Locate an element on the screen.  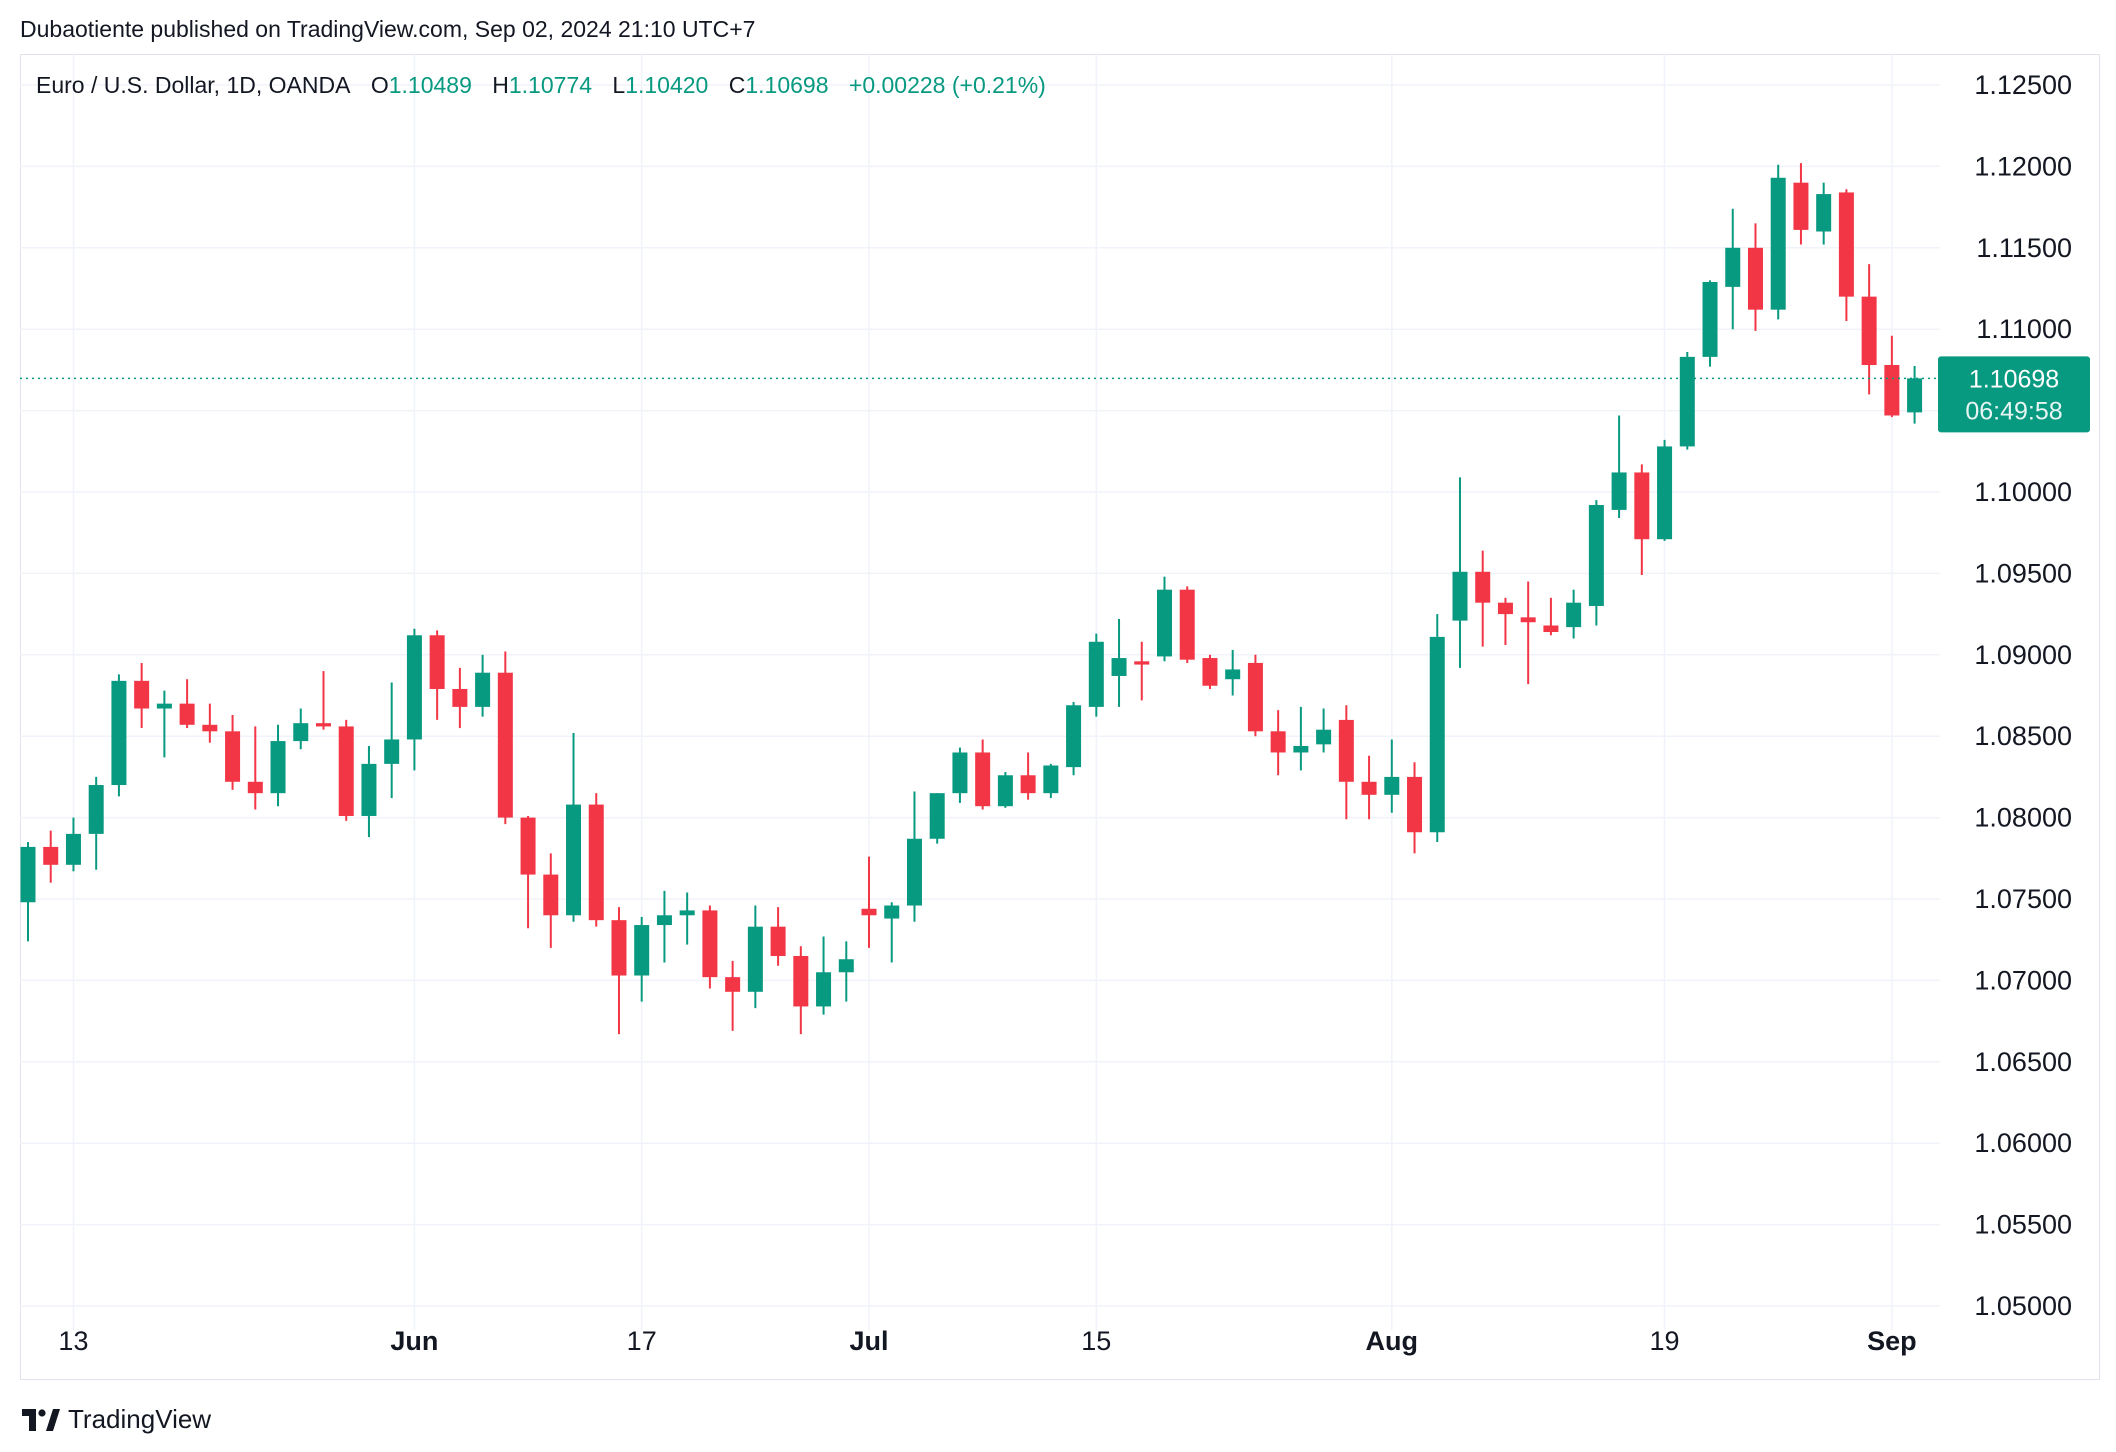
legend-close-label: C is located at coordinates (737, 85).